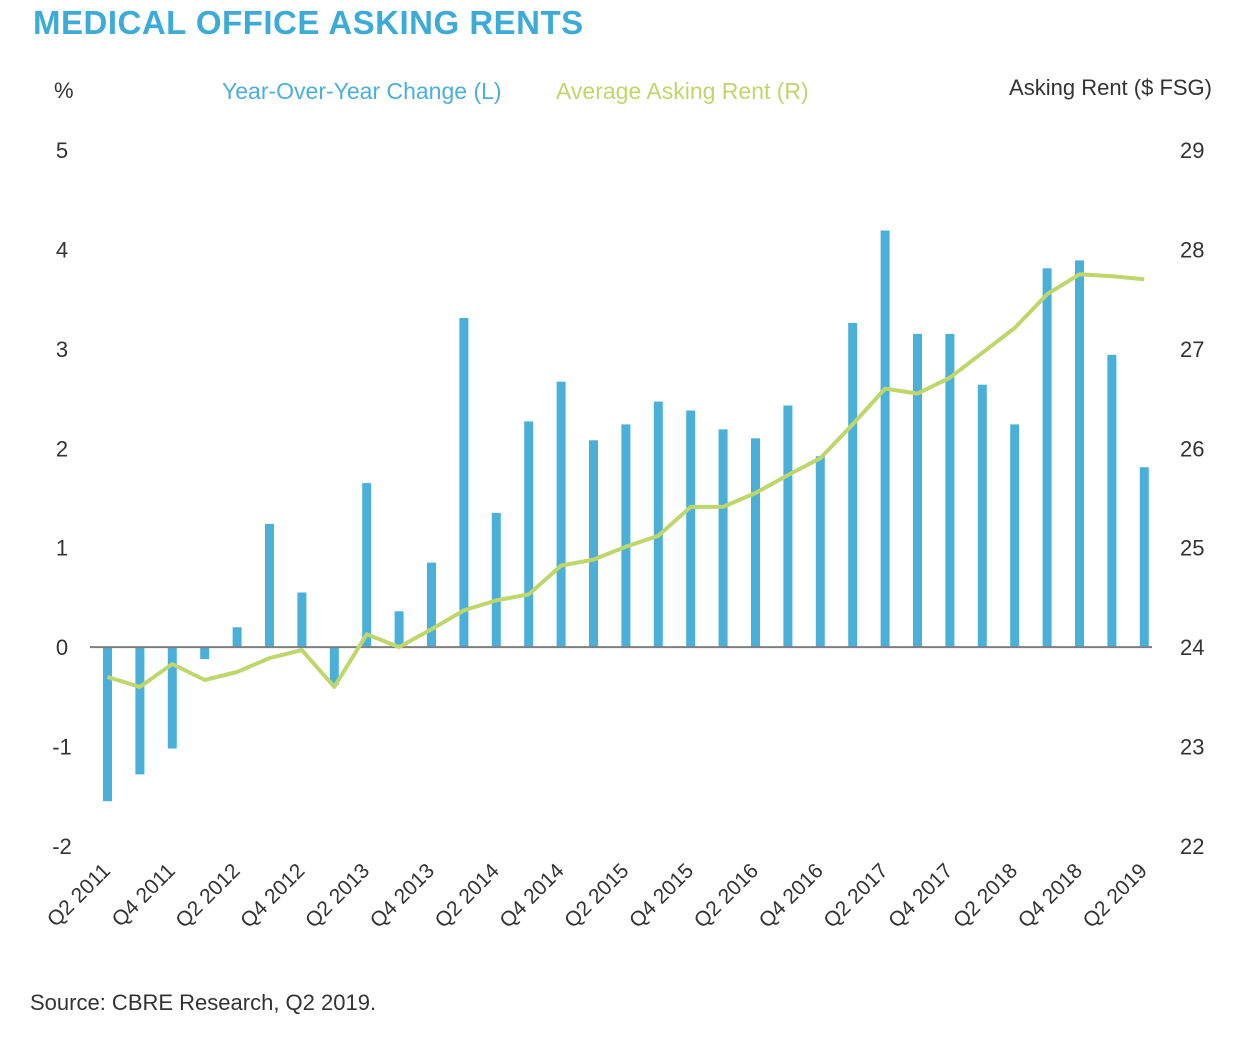 This screenshot has height=1053, width=1258. I want to click on right-tick-7: 22, so click(1192, 846).